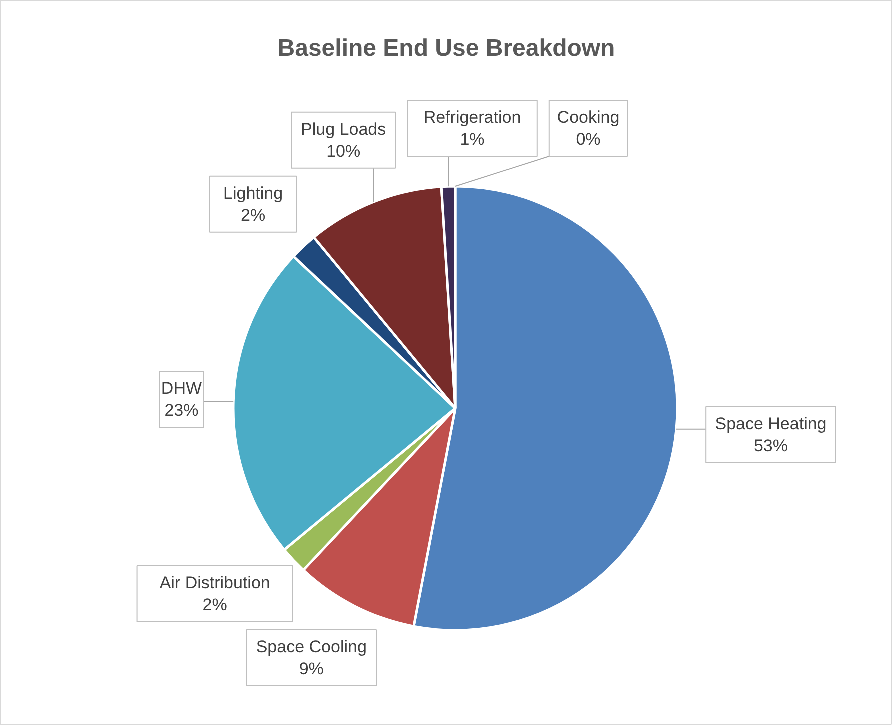  Describe the element at coordinates (311, 646) in the screenshot. I see `slice-label: Space Cooling` at that location.